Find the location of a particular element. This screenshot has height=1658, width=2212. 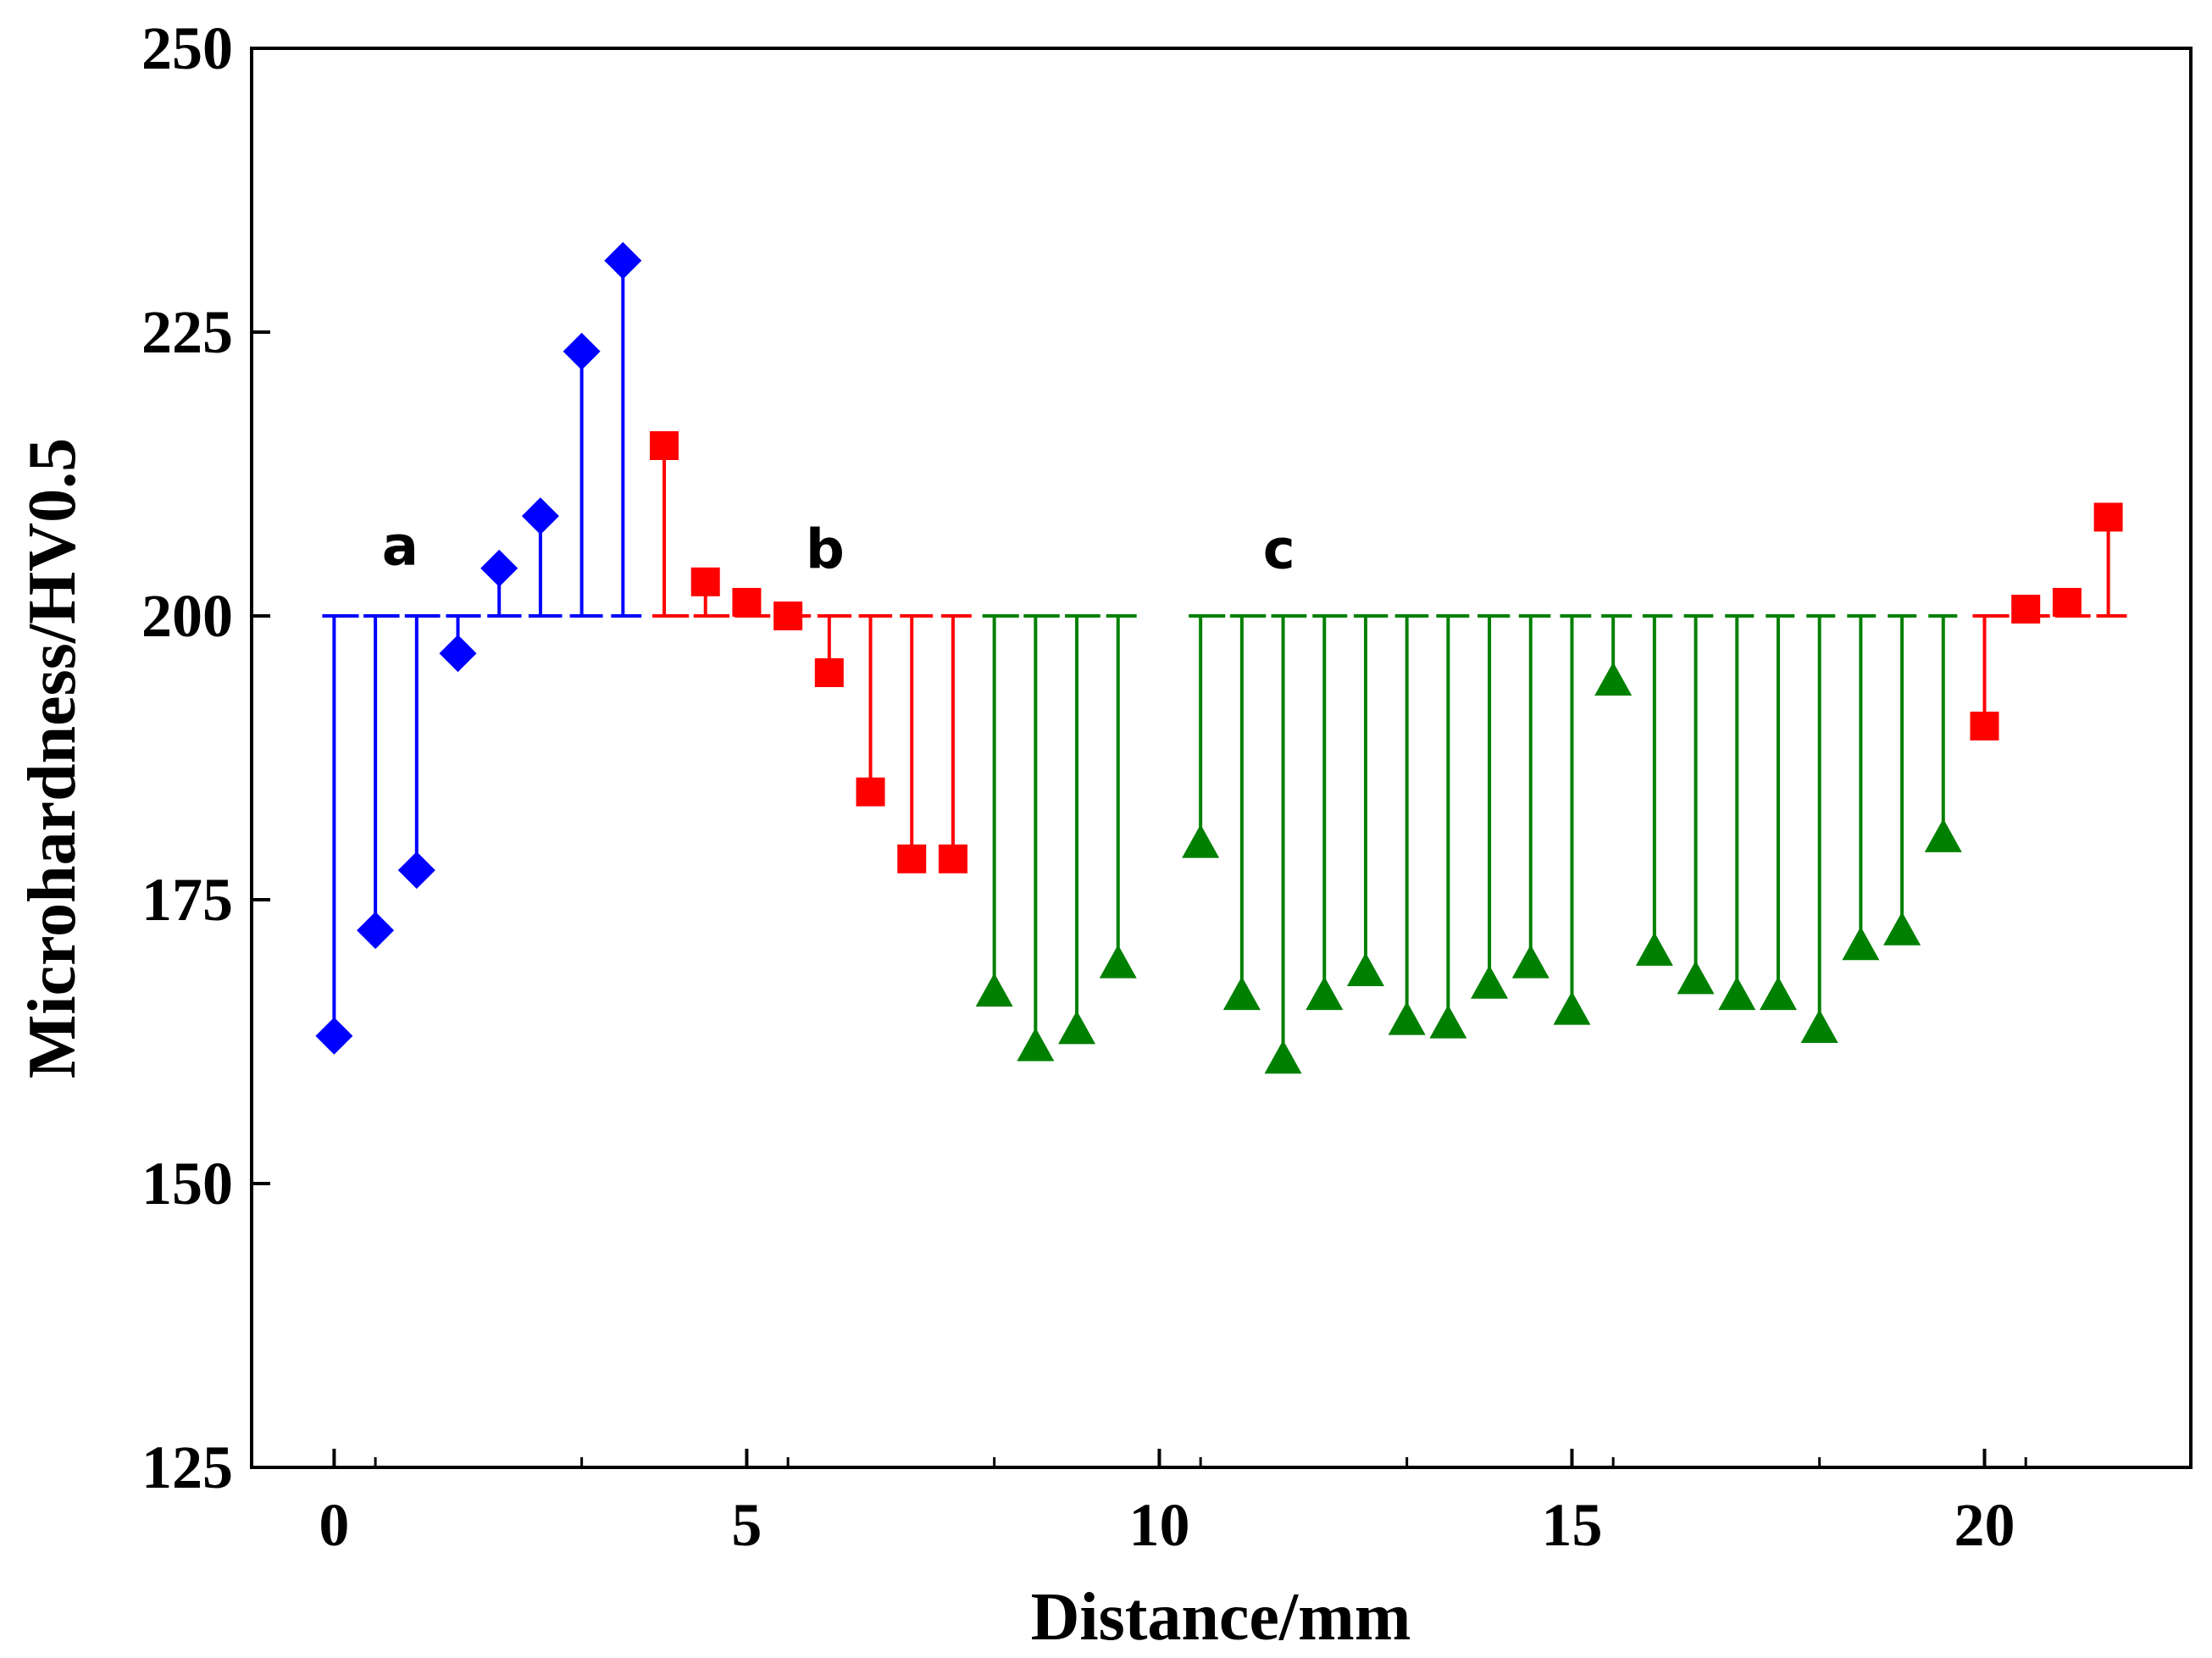

y-tick-label-2: 175 is located at coordinates (187, 900).